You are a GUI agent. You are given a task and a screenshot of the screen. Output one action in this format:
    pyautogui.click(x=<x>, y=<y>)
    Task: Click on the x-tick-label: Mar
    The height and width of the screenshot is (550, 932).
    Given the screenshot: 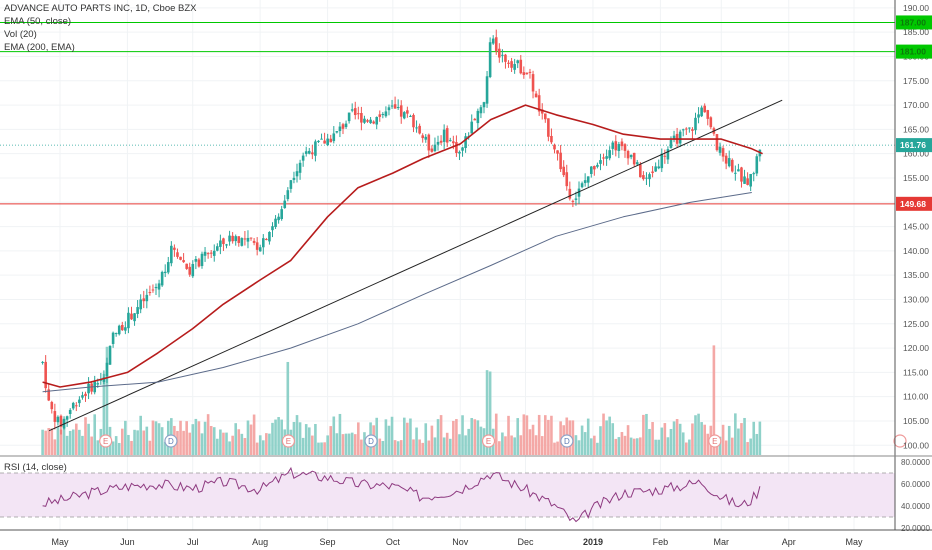 What is the action you would take?
    pyautogui.click(x=722, y=542)
    